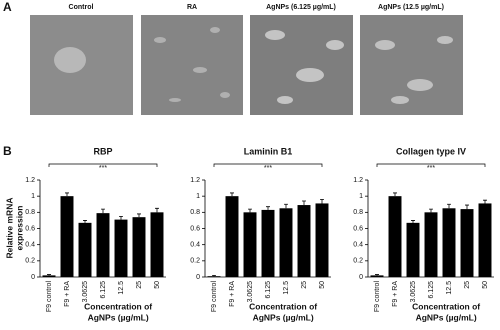 Image resolution: width=500 pixels, height=330 pixels. Describe the element at coordinates (431, 168) in the screenshot. I see `significance-label: ***` at that location.